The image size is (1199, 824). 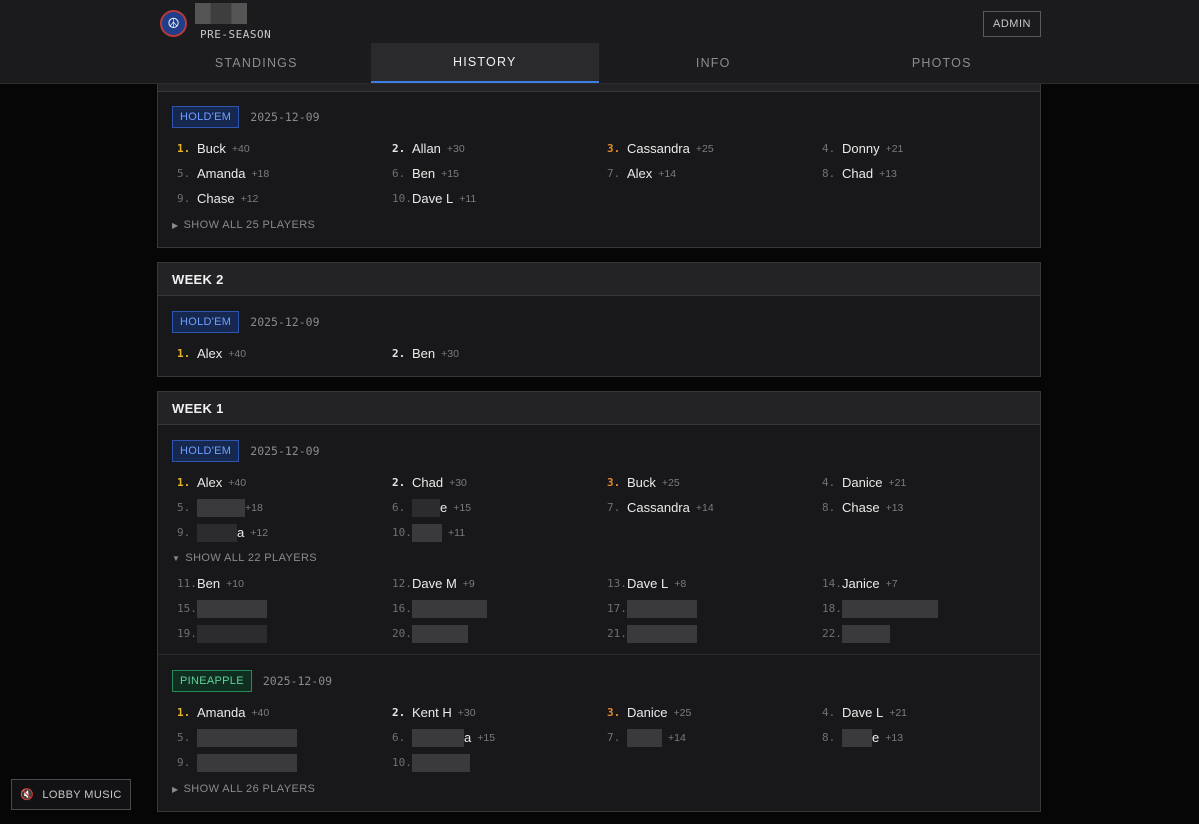 I want to click on result-row: 18., so click(x=924, y=608).